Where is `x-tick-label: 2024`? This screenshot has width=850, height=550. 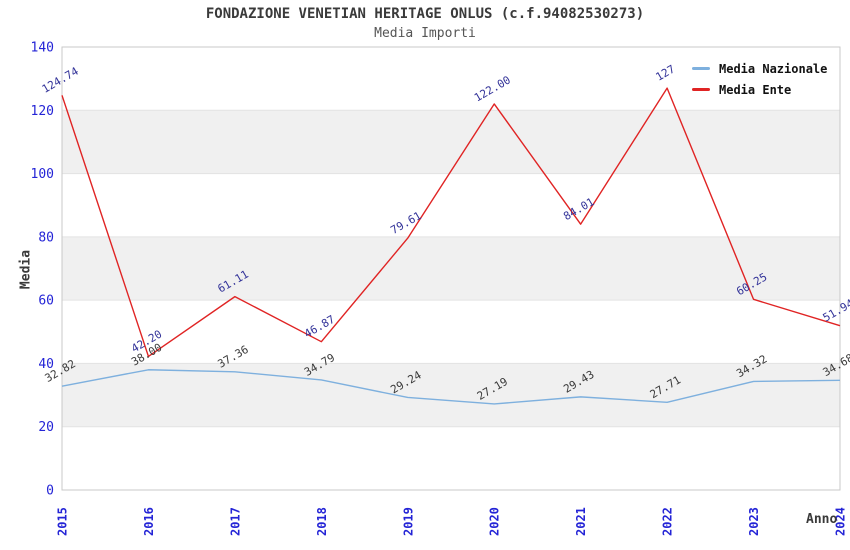 x-tick-label: 2024 is located at coordinates (841, 521).